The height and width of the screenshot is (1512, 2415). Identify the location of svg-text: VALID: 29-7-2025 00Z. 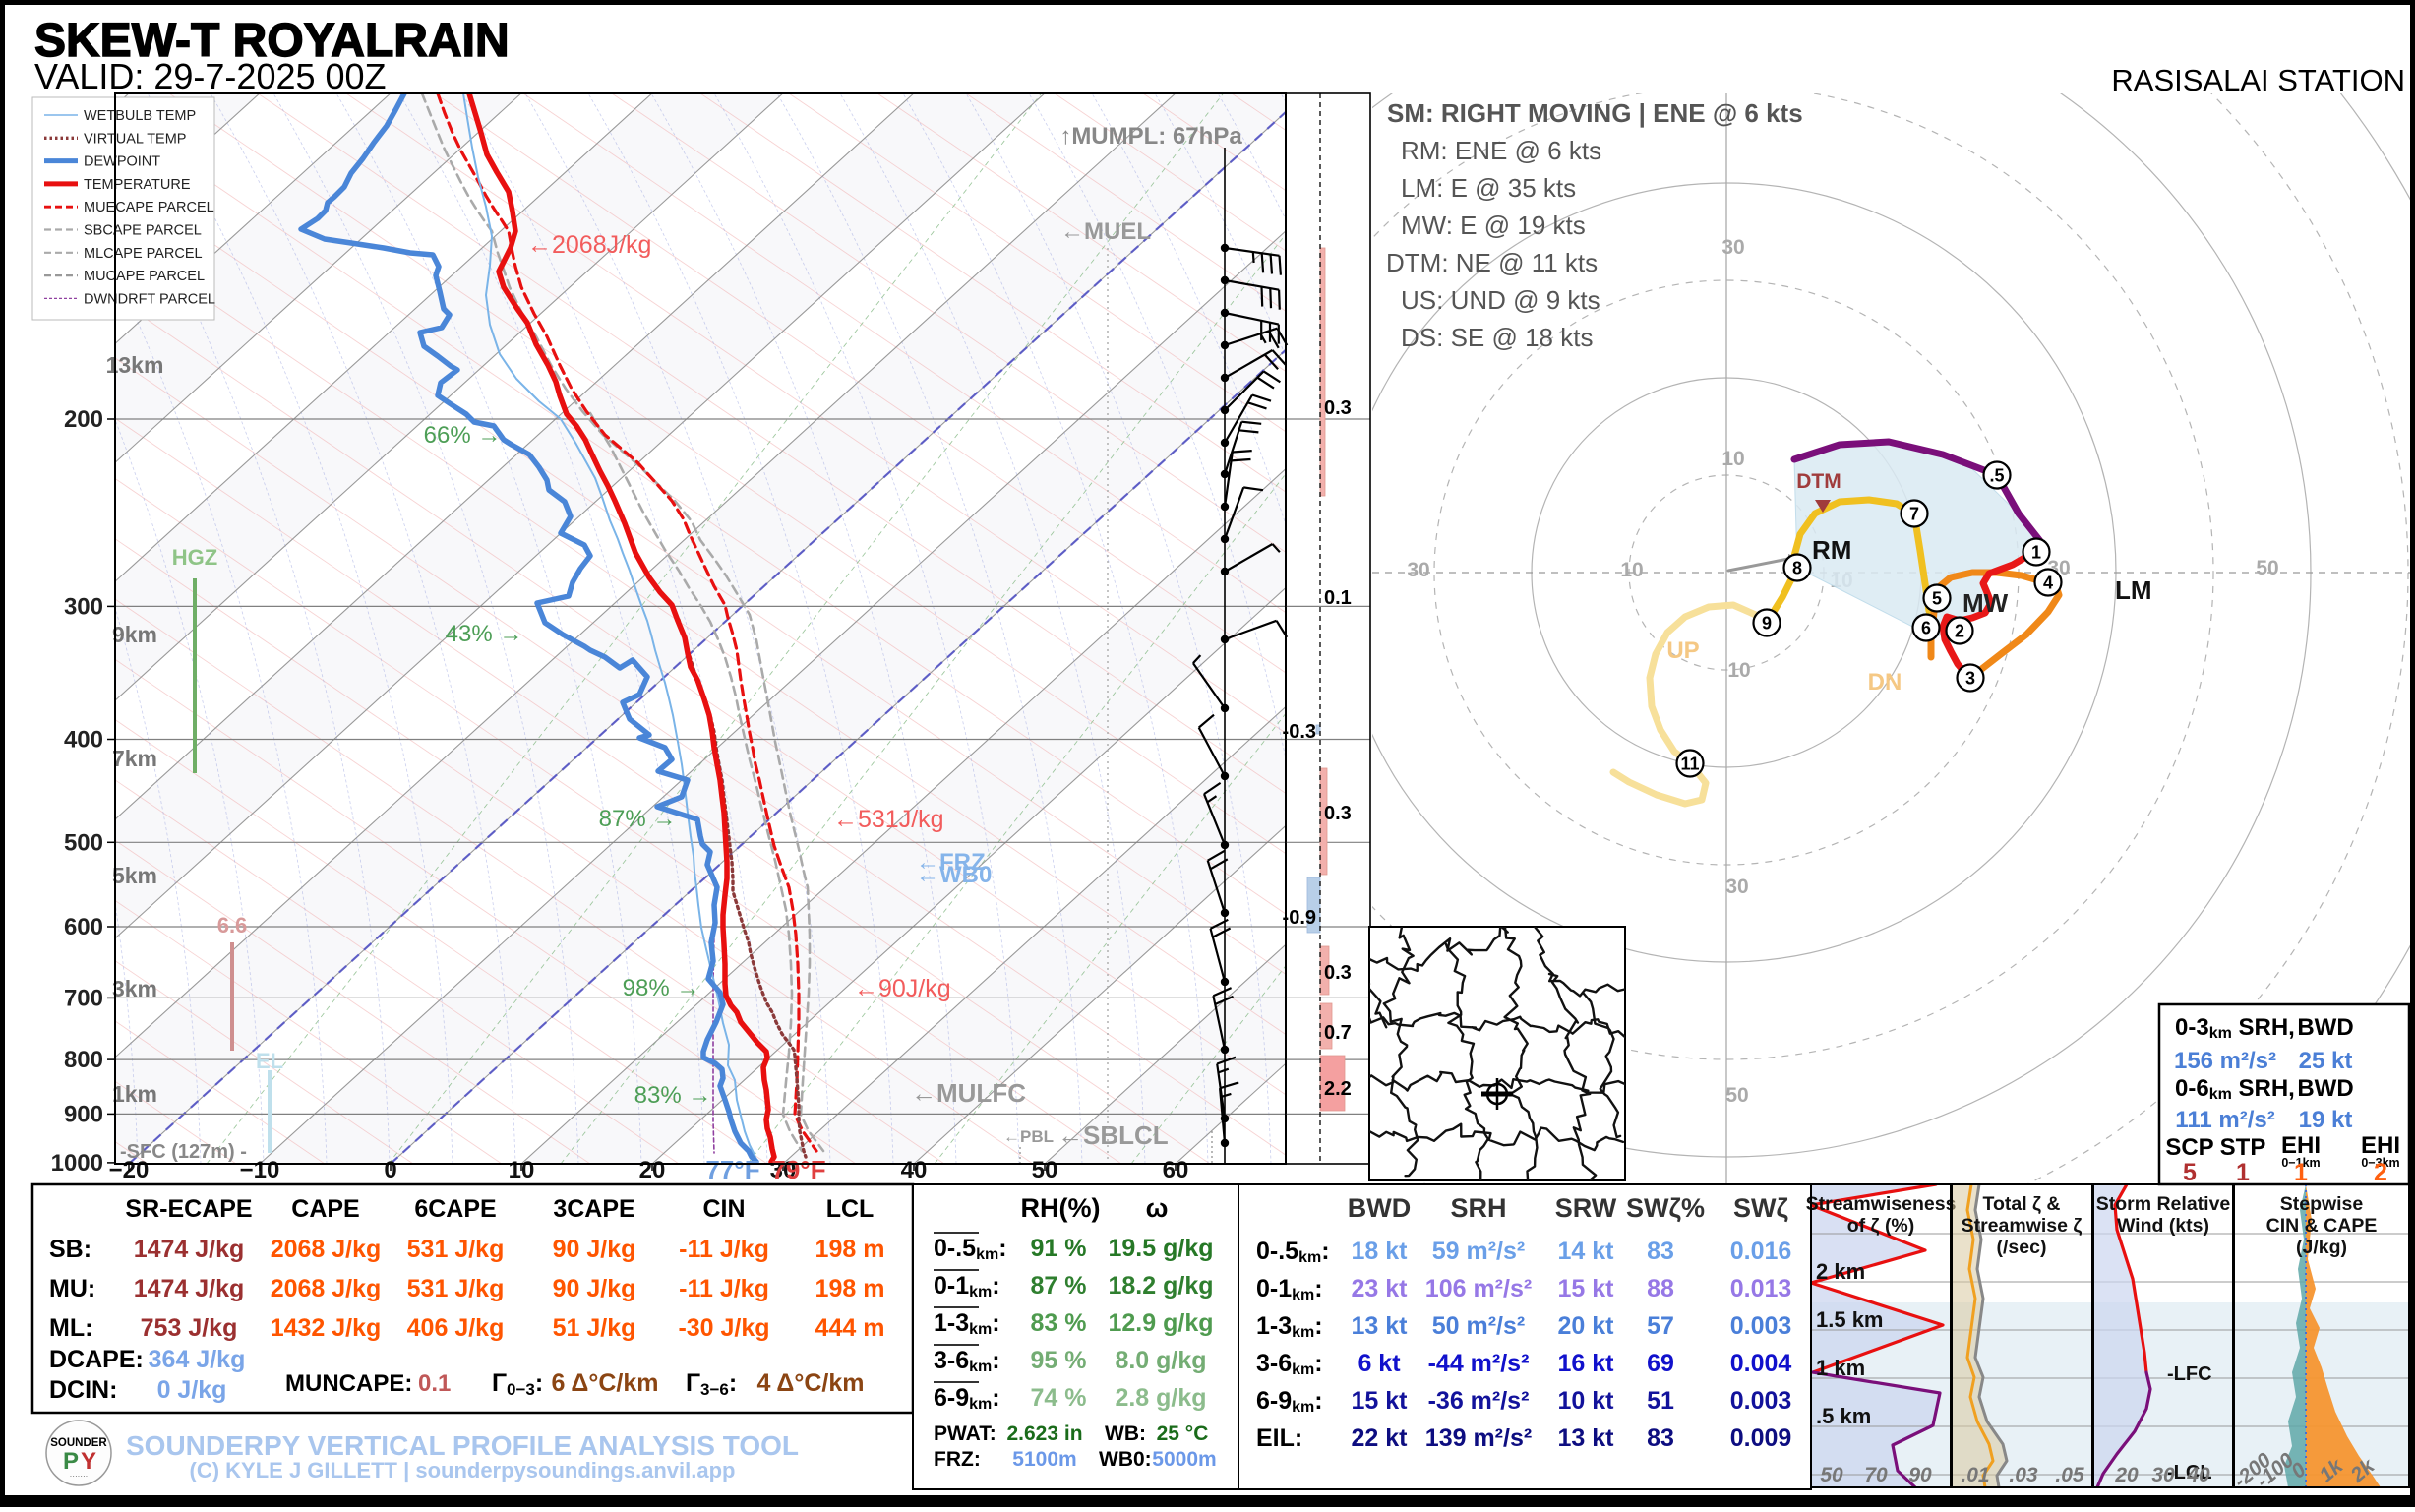
(210, 76).